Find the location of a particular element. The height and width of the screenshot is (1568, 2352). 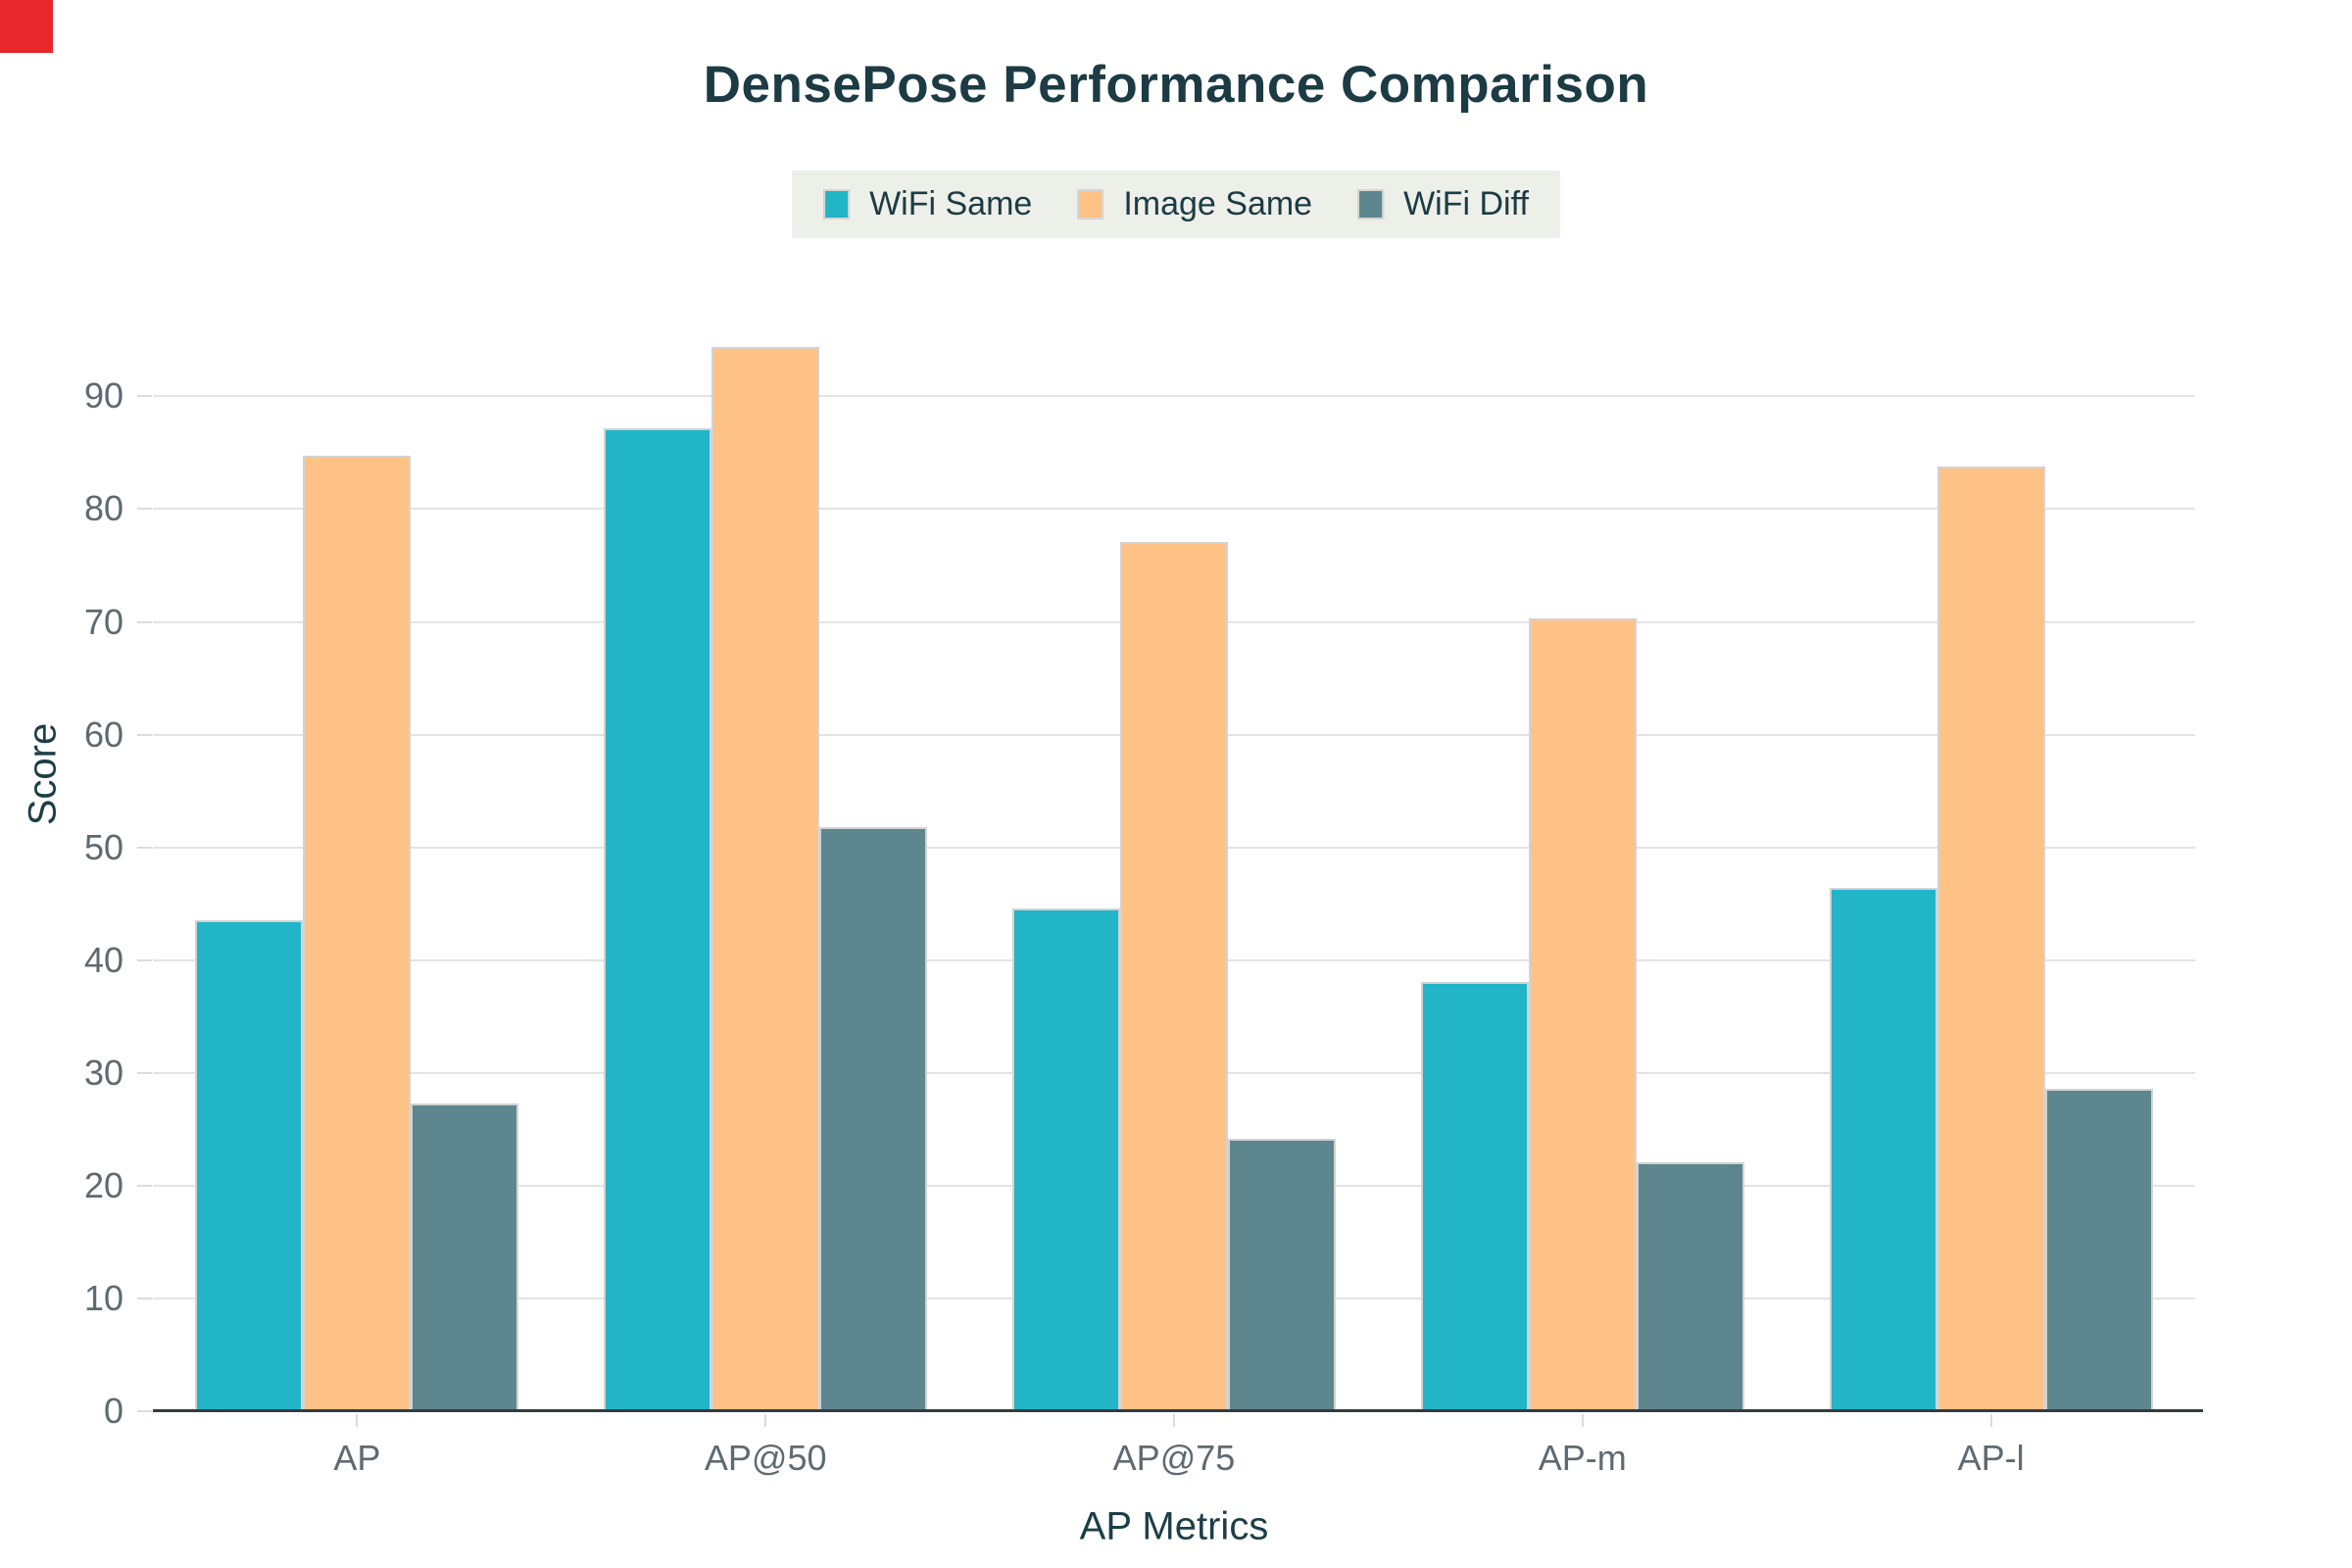

x-tick-ap-l is located at coordinates (1990, 1420).